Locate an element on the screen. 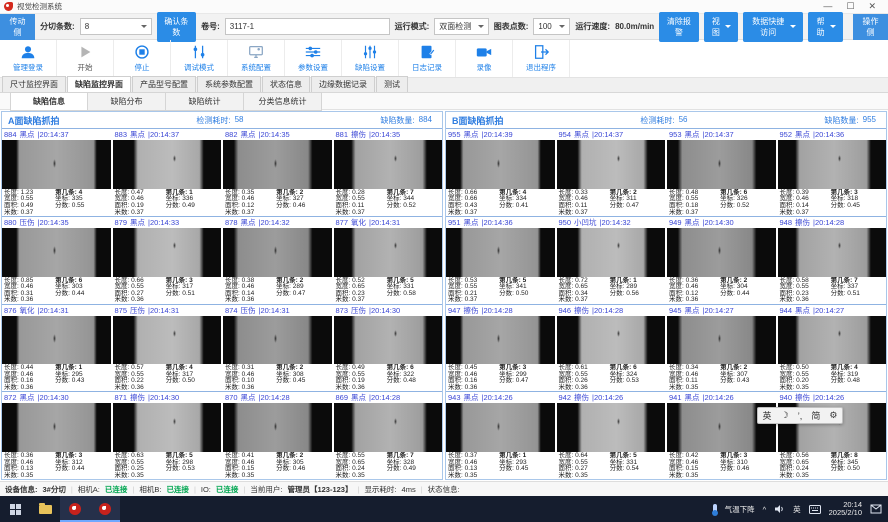  ime-language: 英 is located at coordinates (767, 416).